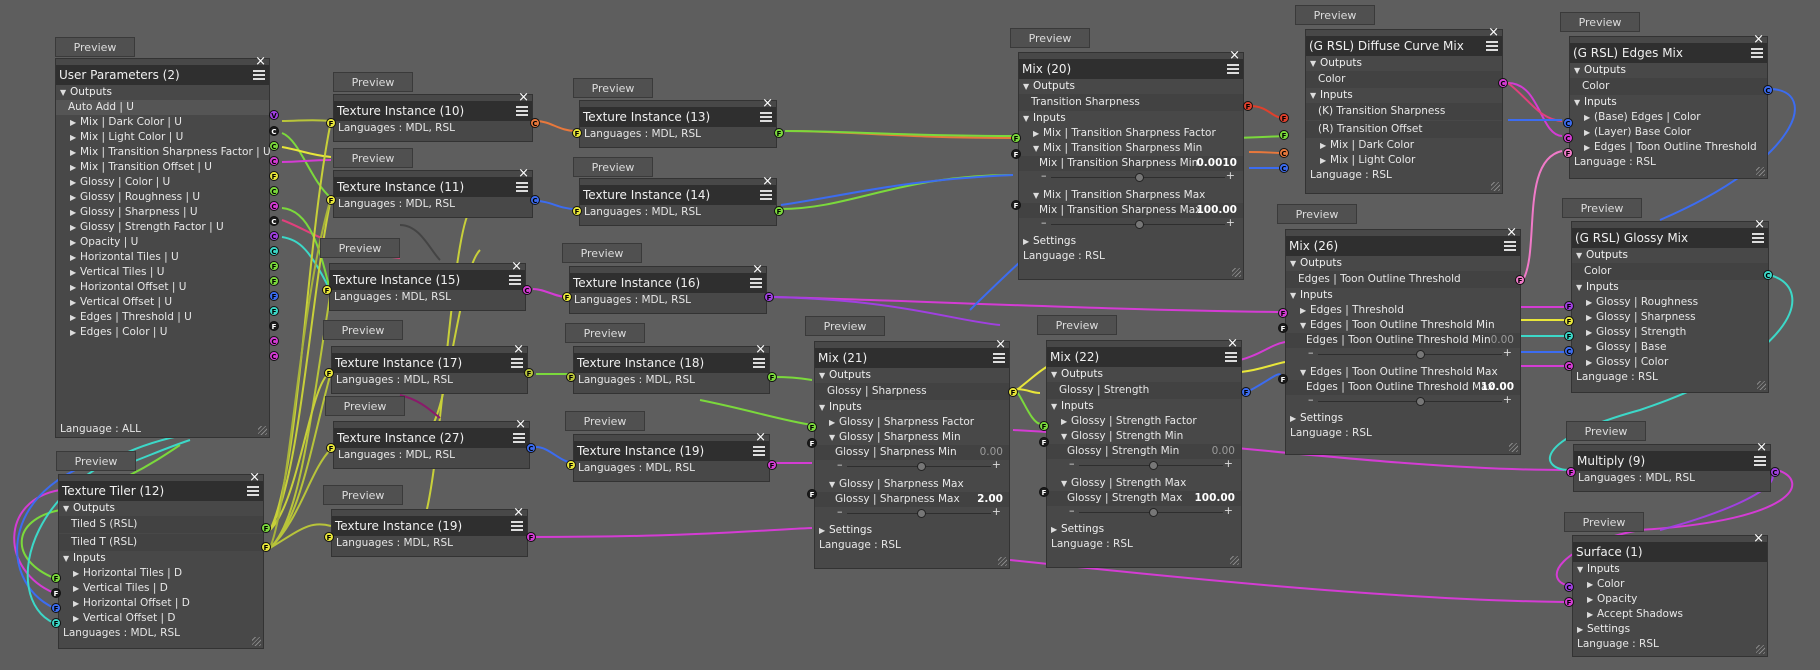 Image resolution: width=1820 pixels, height=670 pixels. What do you see at coordinates (678, 117) in the screenshot?
I see `node-title: Texture Instance (13)` at bounding box center [678, 117].